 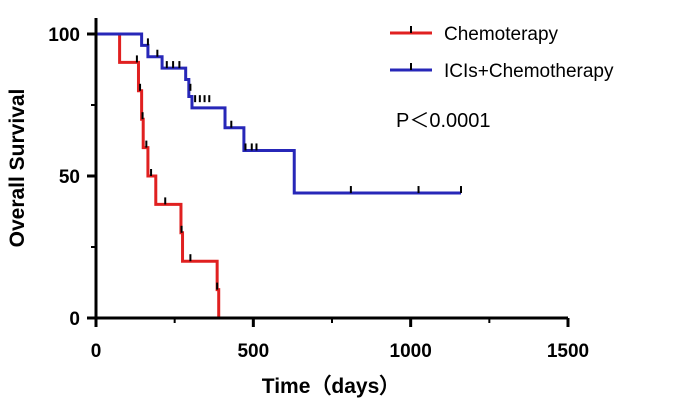 What do you see at coordinates (253, 351) in the screenshot?
I see `x-tick-label: 500` at bounding box center [253, 351].